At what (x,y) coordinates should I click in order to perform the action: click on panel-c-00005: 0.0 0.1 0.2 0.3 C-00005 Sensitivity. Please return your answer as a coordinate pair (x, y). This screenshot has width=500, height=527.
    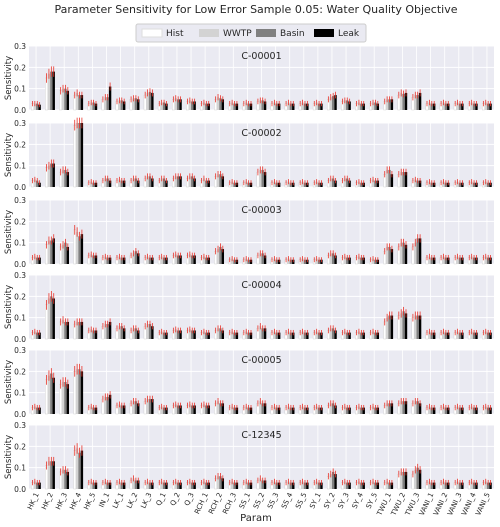
    Looking at the image, I should click on (249, 382).